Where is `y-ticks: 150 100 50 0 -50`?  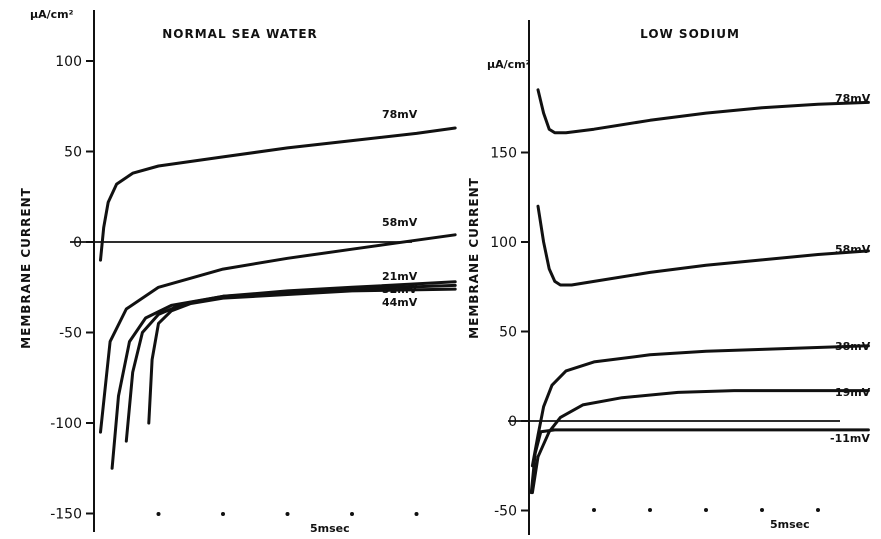
y-ticks: 150 100 50 0 -50 is located at coordinates (509, 333).